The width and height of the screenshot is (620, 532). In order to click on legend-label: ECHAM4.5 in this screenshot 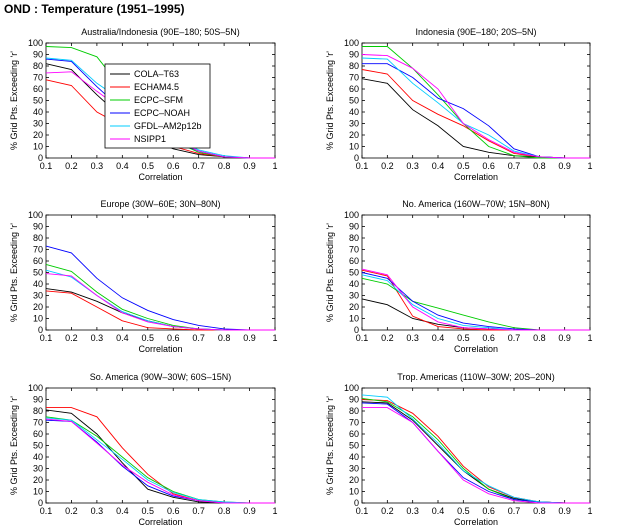, I will do `click(156, 87)`.